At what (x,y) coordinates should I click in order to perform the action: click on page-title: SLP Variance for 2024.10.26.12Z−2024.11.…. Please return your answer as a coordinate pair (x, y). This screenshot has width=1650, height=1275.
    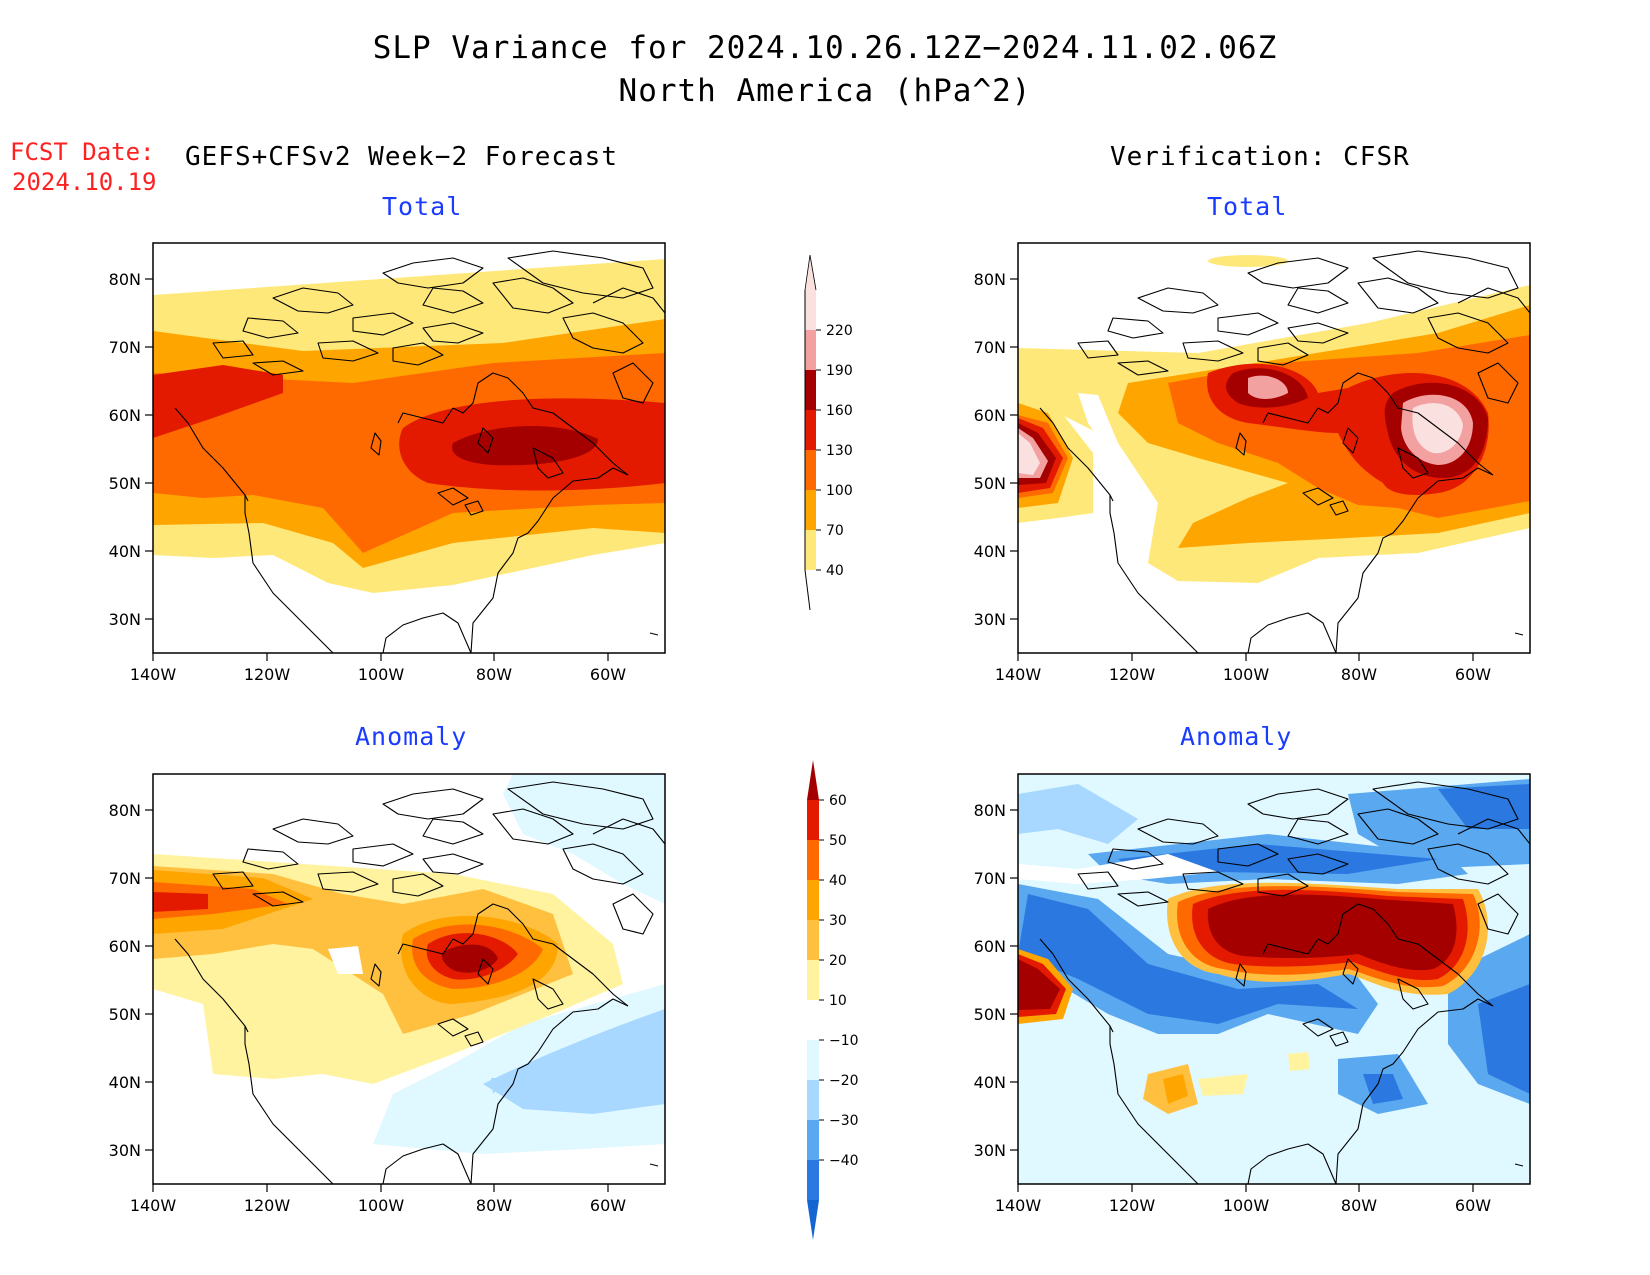
    Looking at the image, I should click on (825, 48).